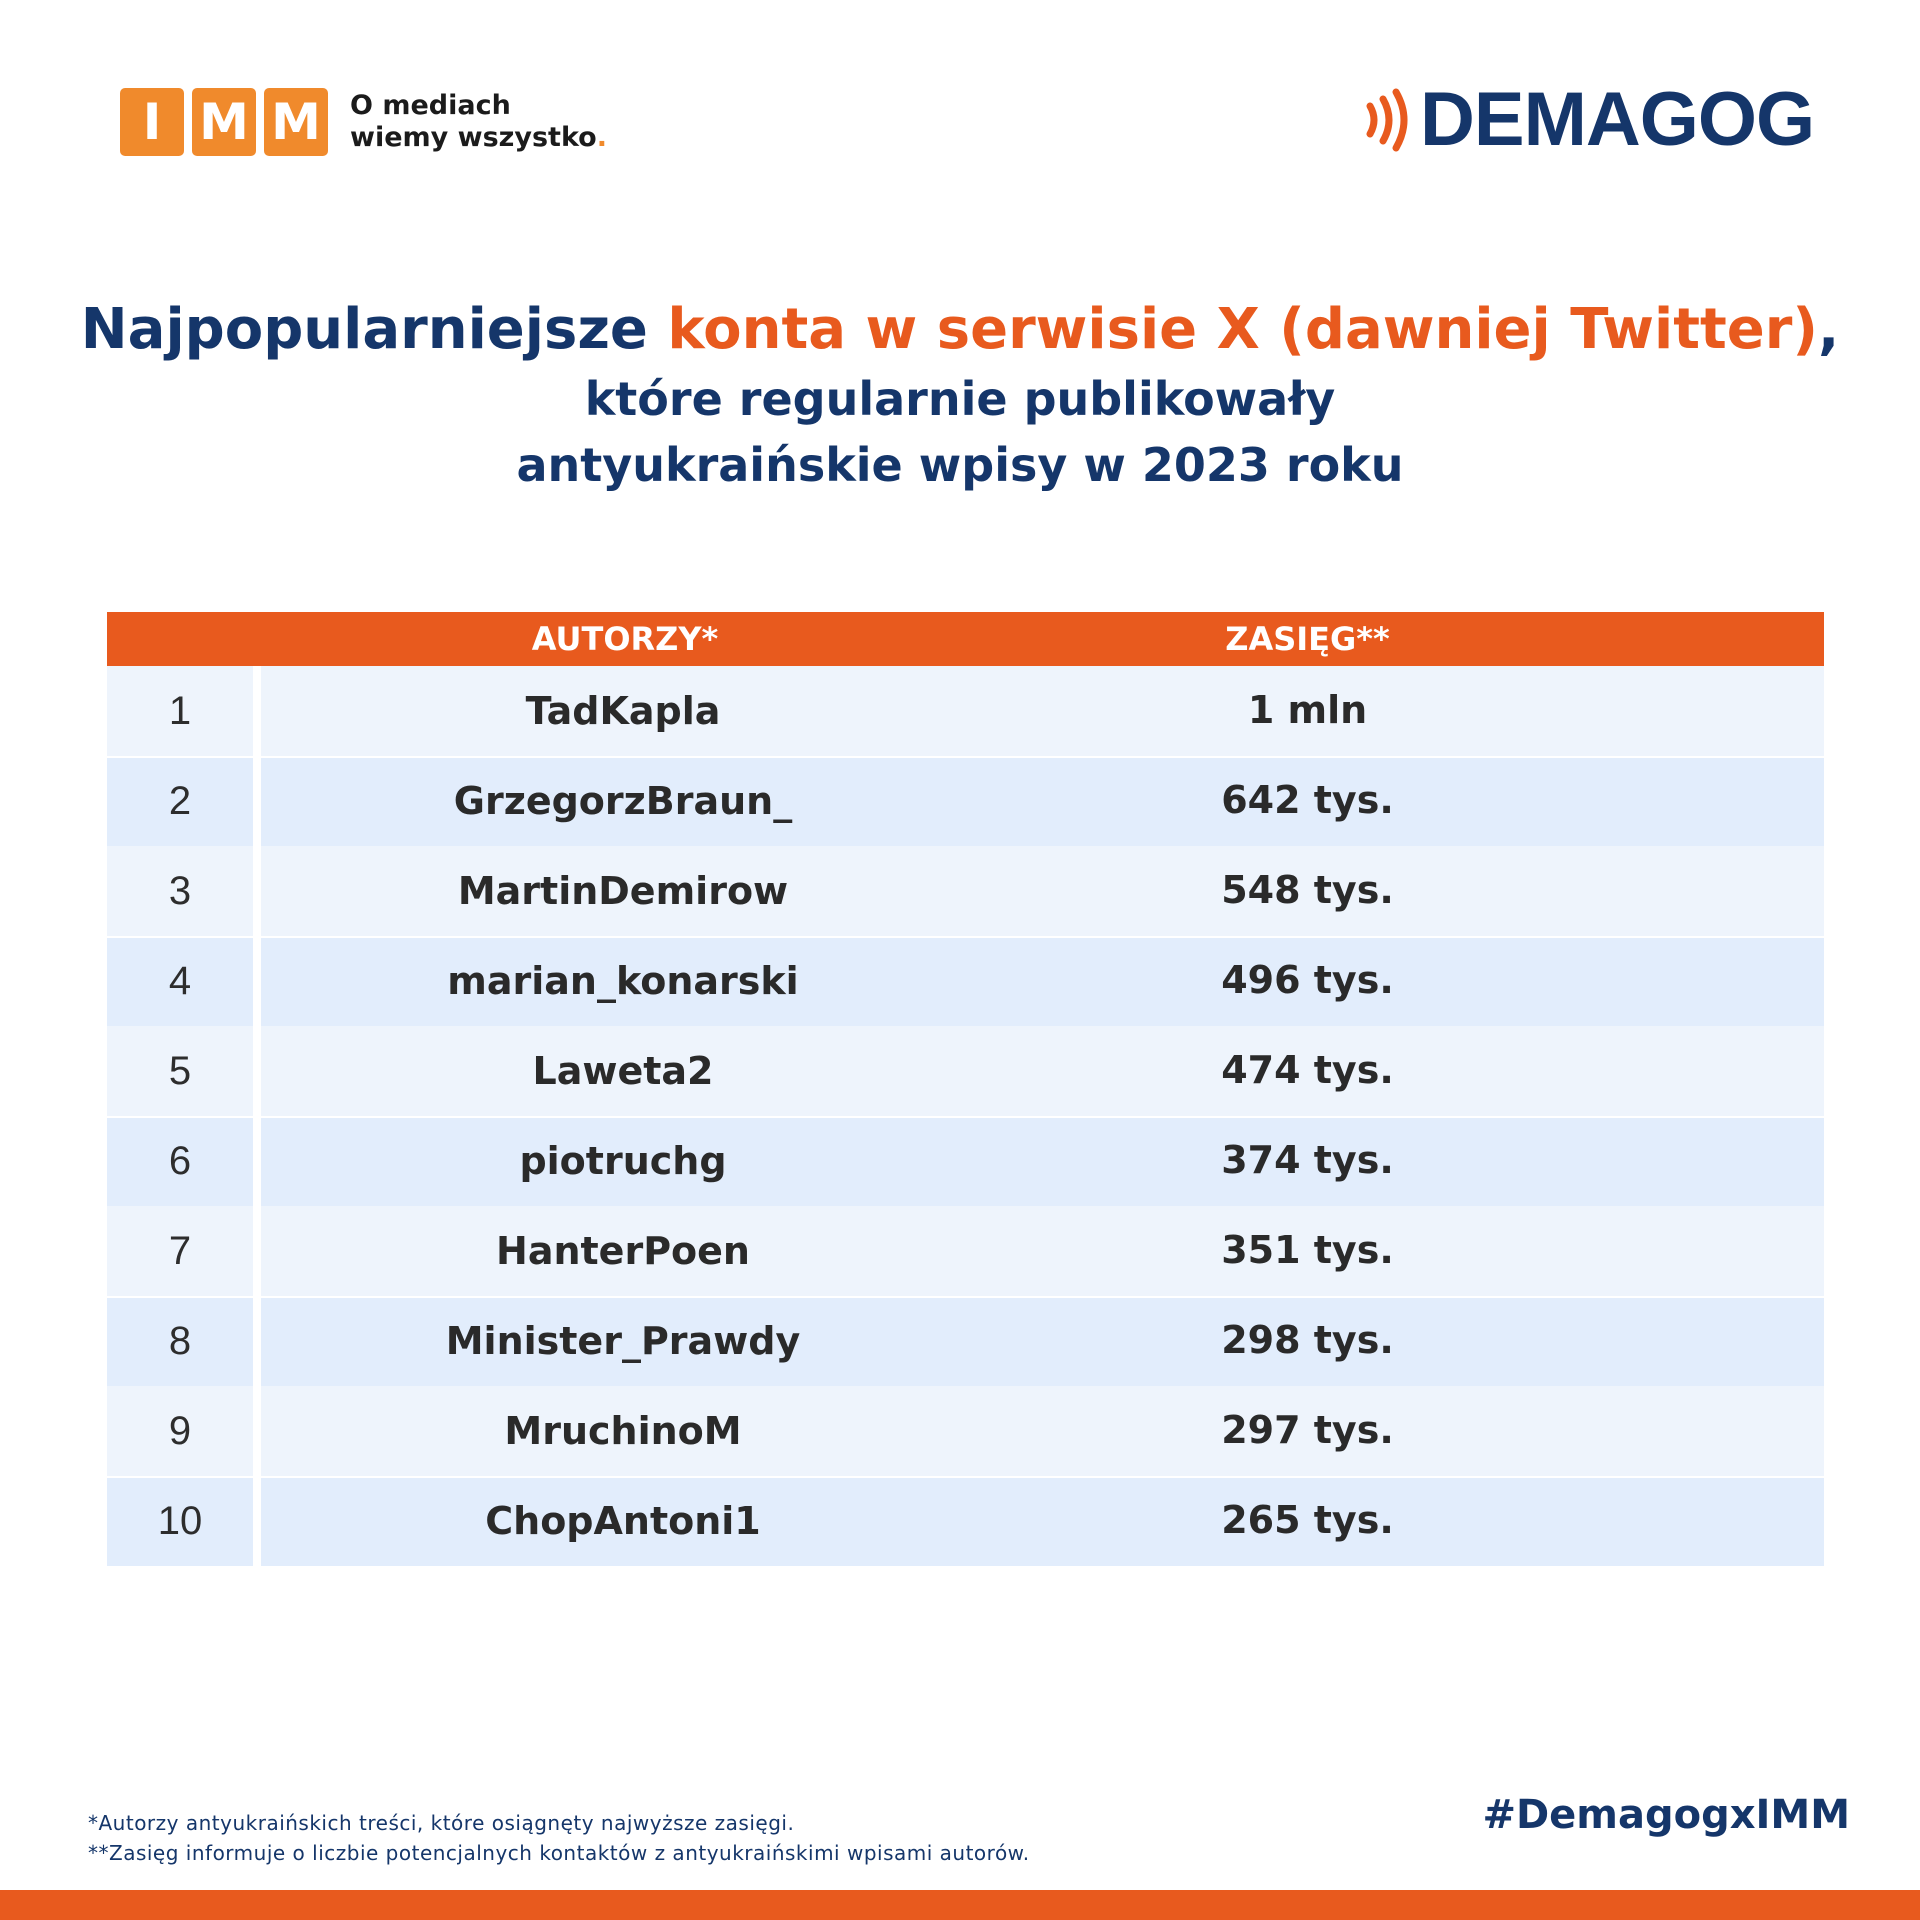 The image size is (1920, 1920). I want to click on rank-cell: 2, so click(180, 801).